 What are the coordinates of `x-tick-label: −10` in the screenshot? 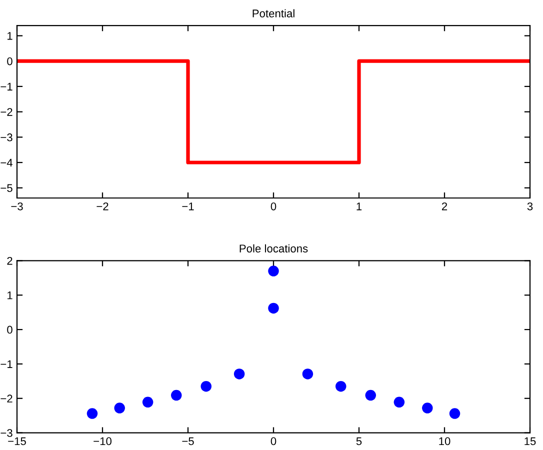 It's located at (103, 441).